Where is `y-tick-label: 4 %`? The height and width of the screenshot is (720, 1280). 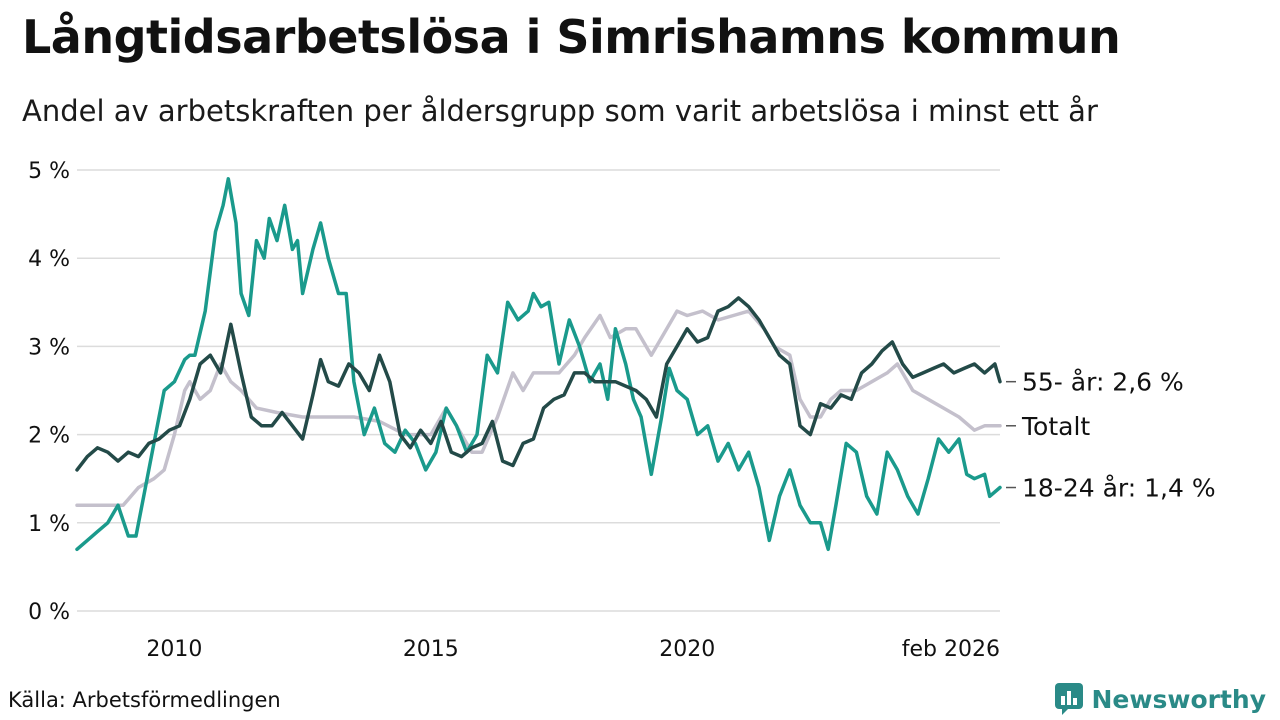 y-tick-label: 4 % is located at coordinates (49, 259).